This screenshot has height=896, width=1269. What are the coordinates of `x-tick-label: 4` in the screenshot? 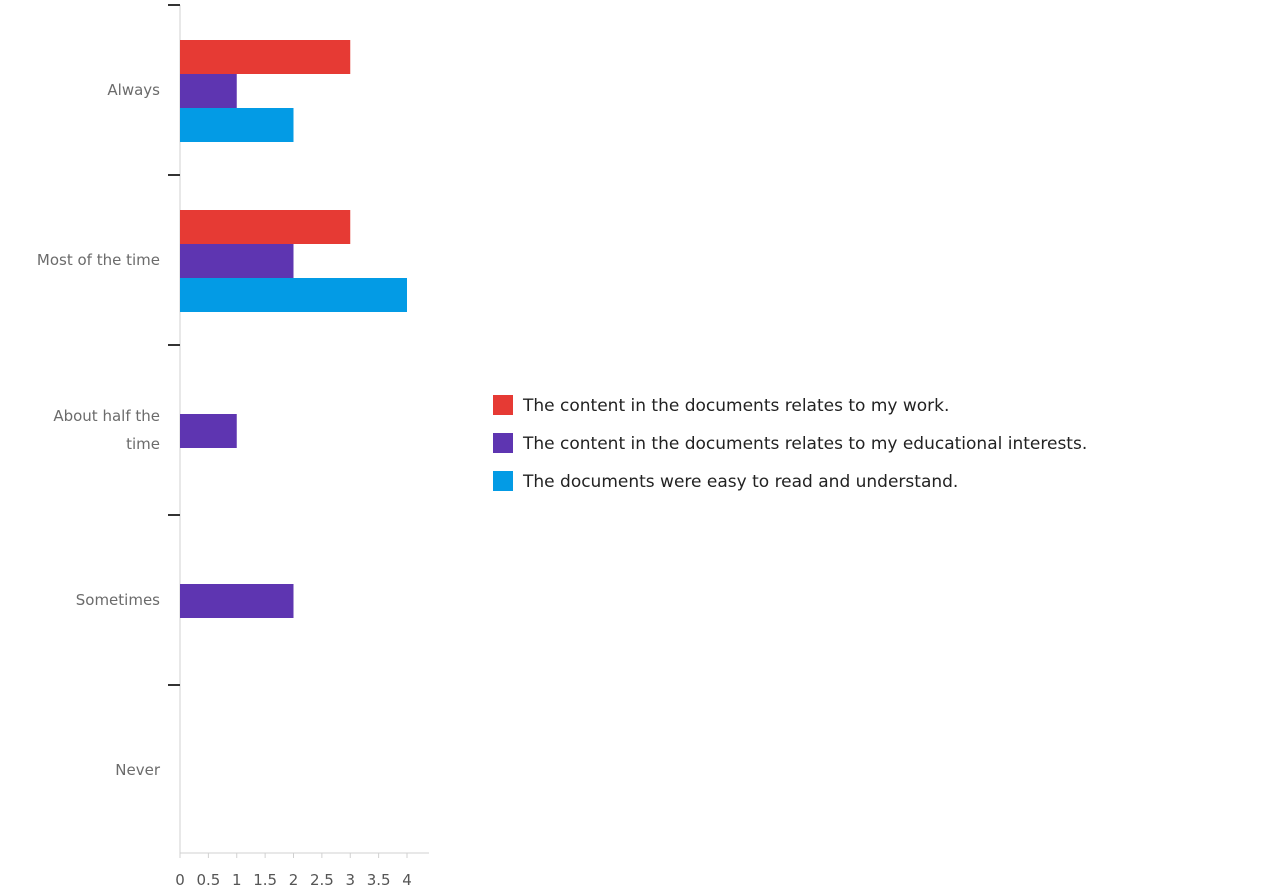 It's located at (407, 880).